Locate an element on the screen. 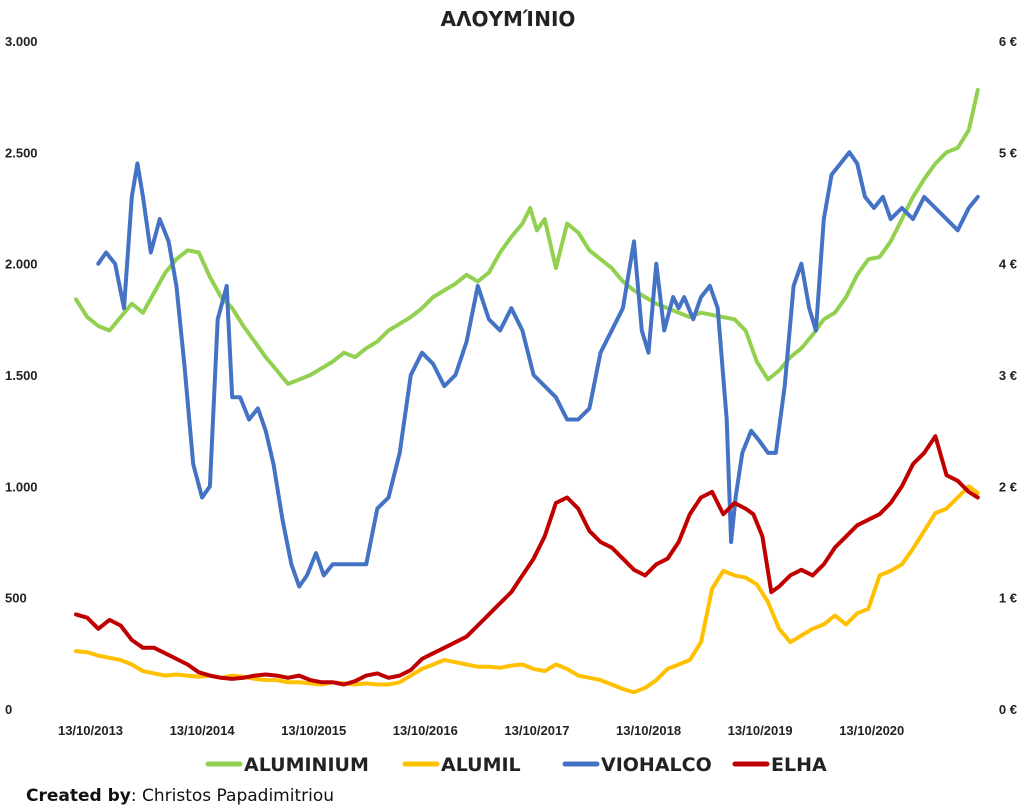 The height and width of the screenshot is (811, 1024). y-left-tick-label: 3.000 is located at coordinates (21, 41).